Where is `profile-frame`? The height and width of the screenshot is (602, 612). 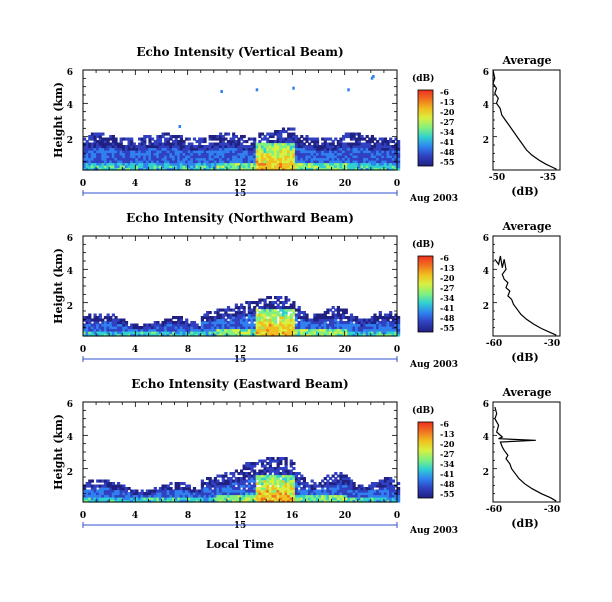 profile-frame is located at coordinates (526, 286).